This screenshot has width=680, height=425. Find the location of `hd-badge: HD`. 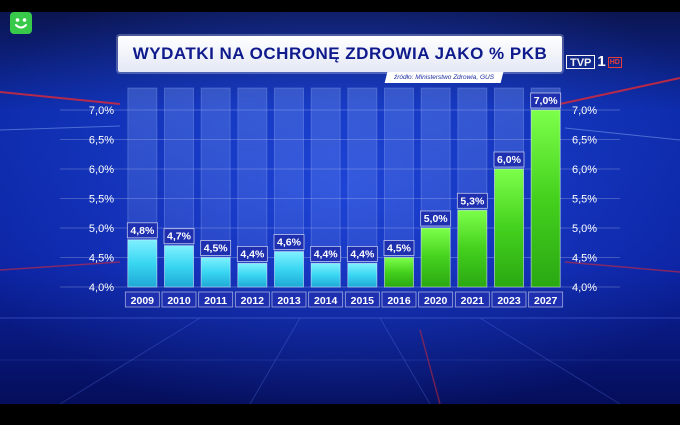

hd-badge: HD is located at coordinates (614, 62).